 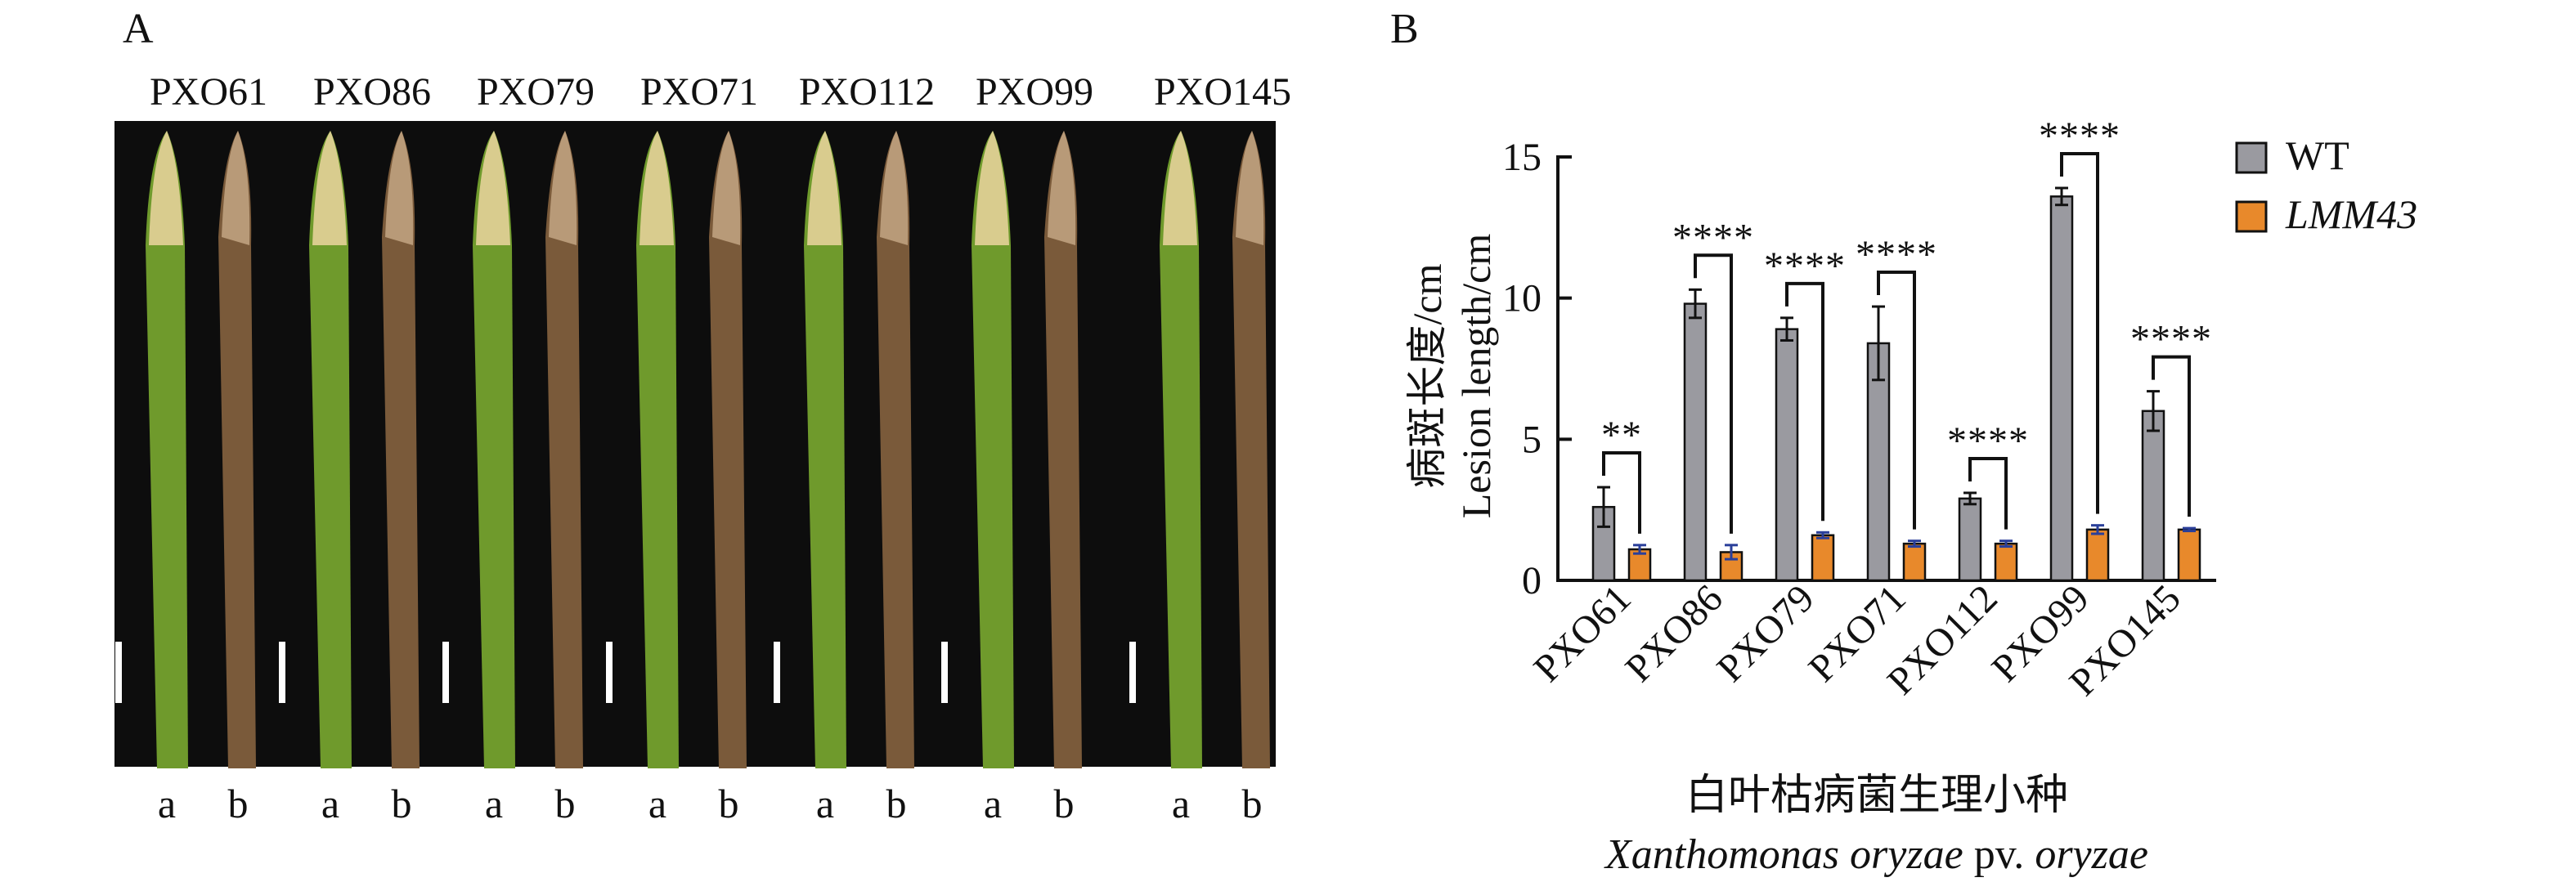 I want to click on y-axis-label-en: Lesion length/cm, so click(x=1476, y=376).